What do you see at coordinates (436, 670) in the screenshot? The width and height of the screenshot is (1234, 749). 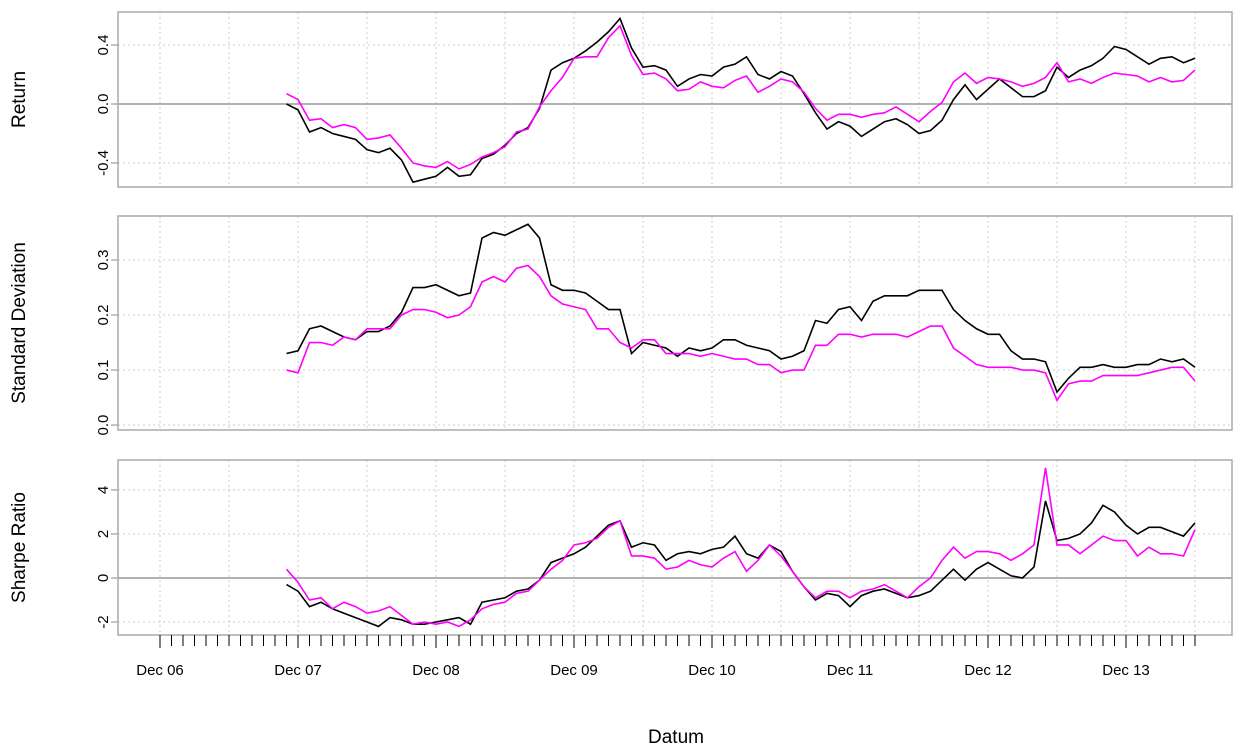 I see `x-tick-label: Dec 08` at bounding box center [436, 670].